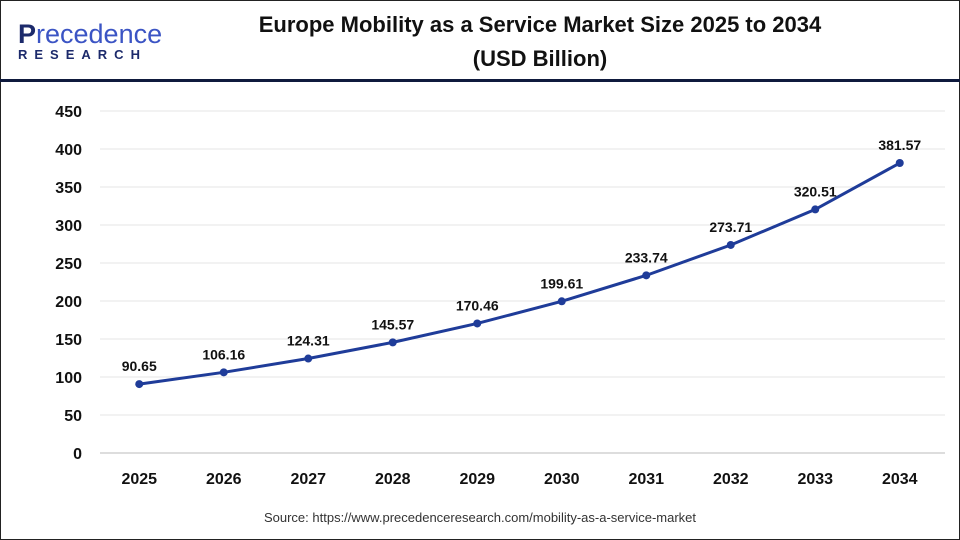  What do you see at coordinates (392, 324) in the screenshot?
I see `data-label: 145.57` at bounding box center [392, 324].